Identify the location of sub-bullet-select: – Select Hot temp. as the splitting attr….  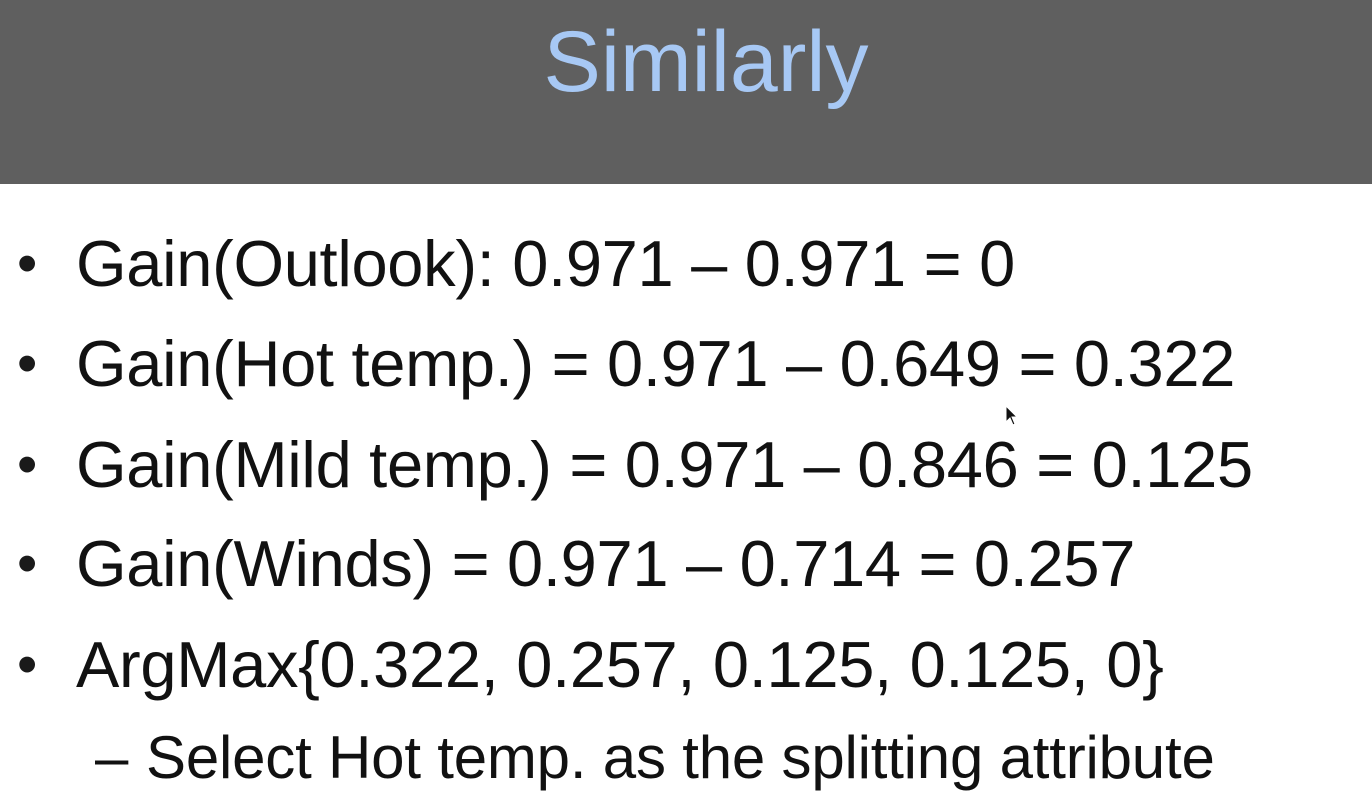
(686, 758).